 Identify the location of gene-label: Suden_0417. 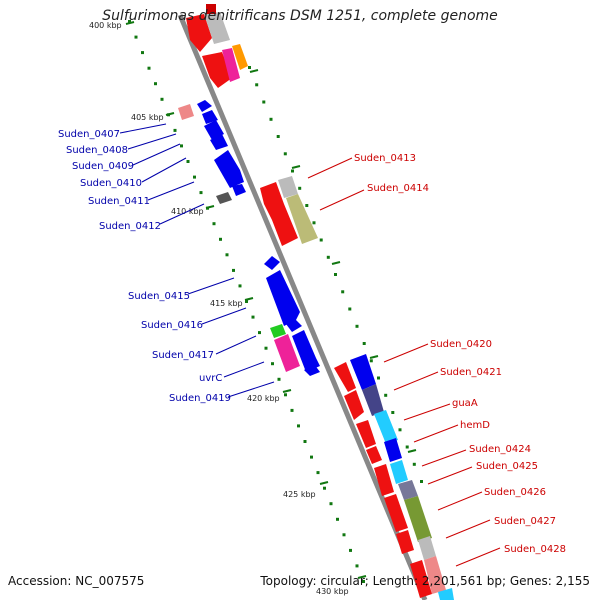
(183, 355).